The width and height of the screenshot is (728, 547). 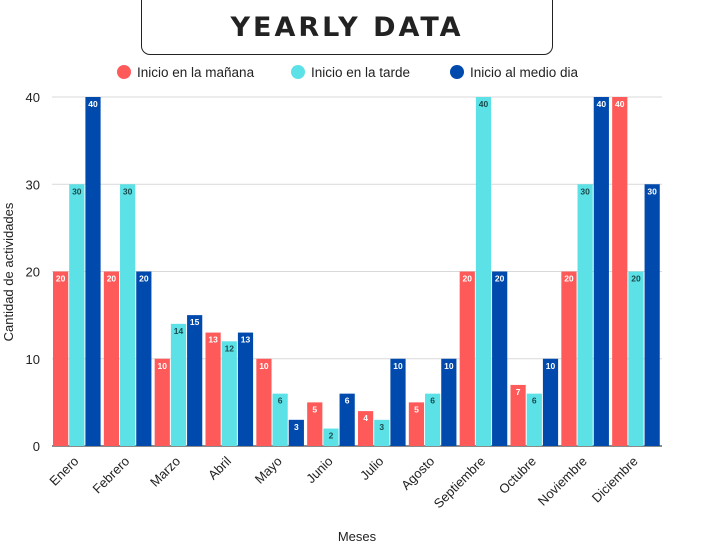 What do you see at coordinates (360, 72) in the screenshot?
I see `legend-entry: Inicio en la tarde` at bounding box center [360, 72].